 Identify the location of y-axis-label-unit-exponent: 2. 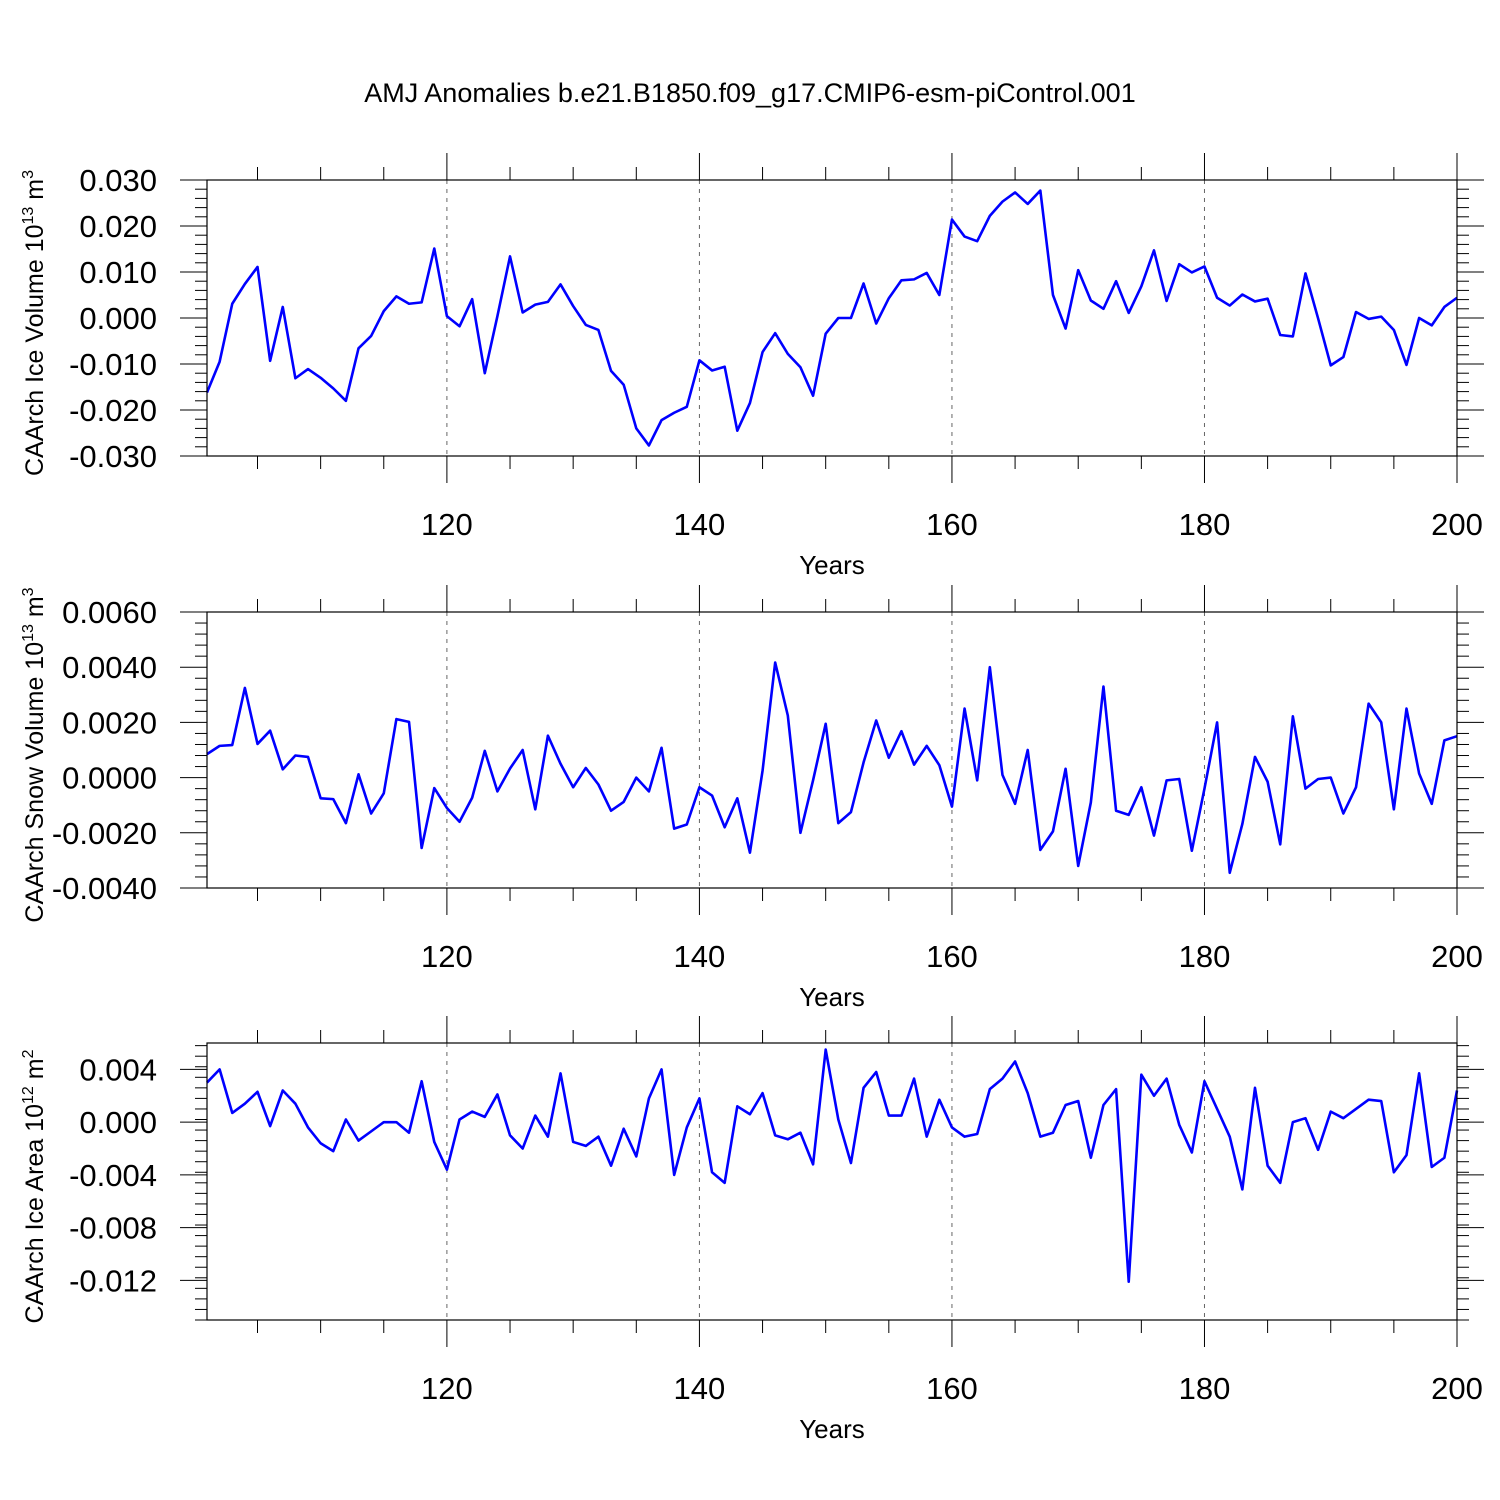
(28, 1053).